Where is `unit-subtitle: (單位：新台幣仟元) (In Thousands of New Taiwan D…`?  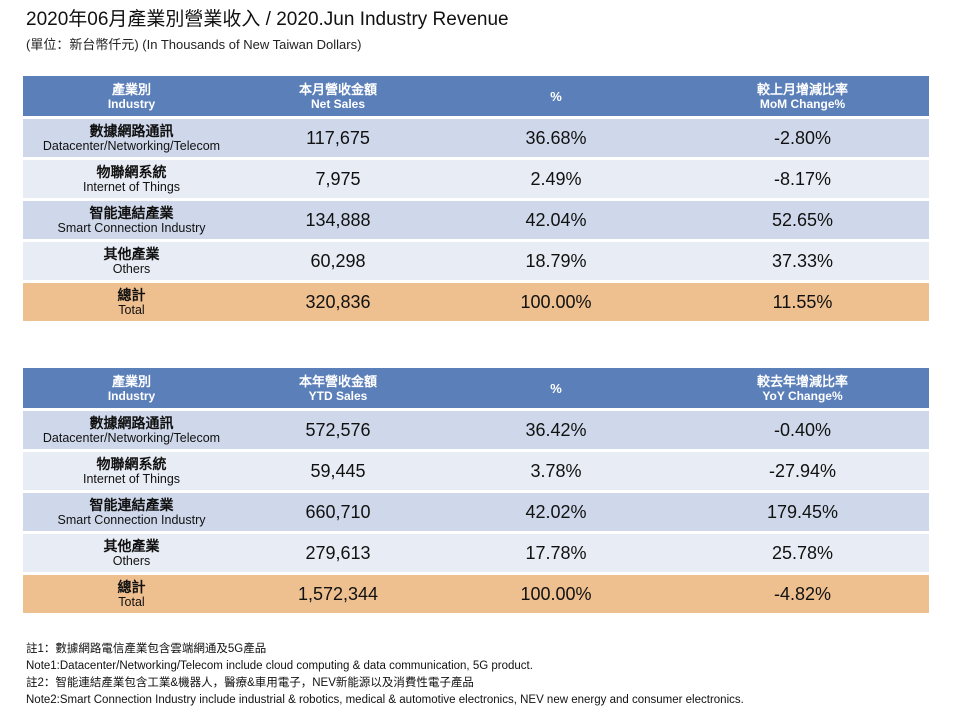 unit-subtitle: (單位：新台幣仟元) (In Thousands of New Taiwan D… is located at coordinates (194, 44).